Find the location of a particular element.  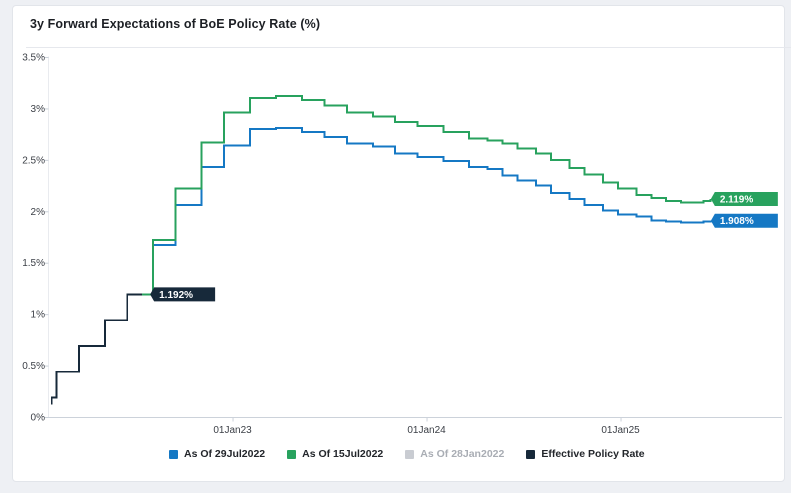

end-value-label: 1.908% is located at coordinates (737, 221).